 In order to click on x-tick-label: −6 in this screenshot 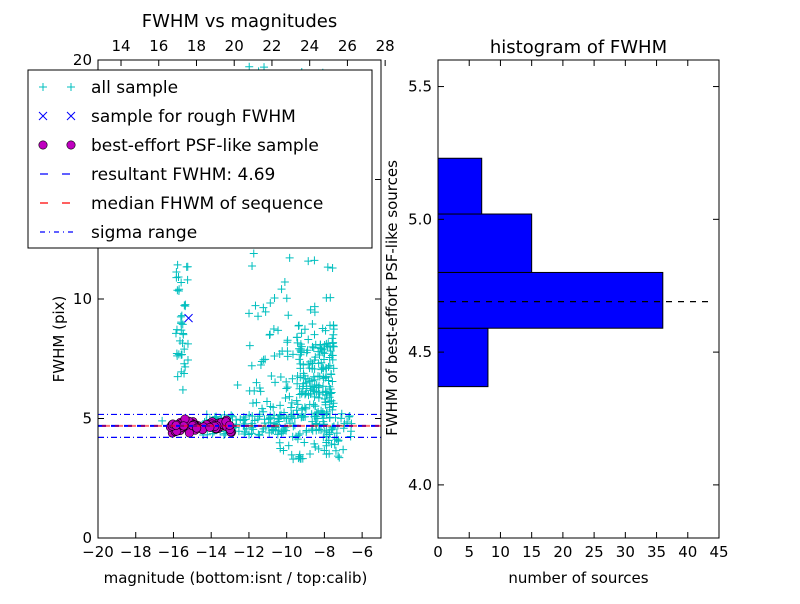, I will do `click(362, 552)`.